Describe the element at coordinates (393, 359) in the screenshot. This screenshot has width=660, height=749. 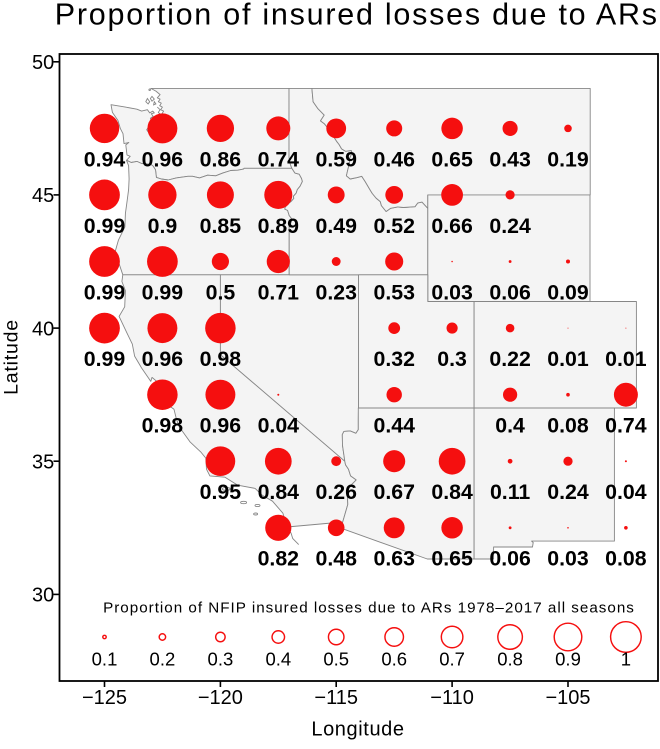
I see `svg-text: 0.32` at that location.